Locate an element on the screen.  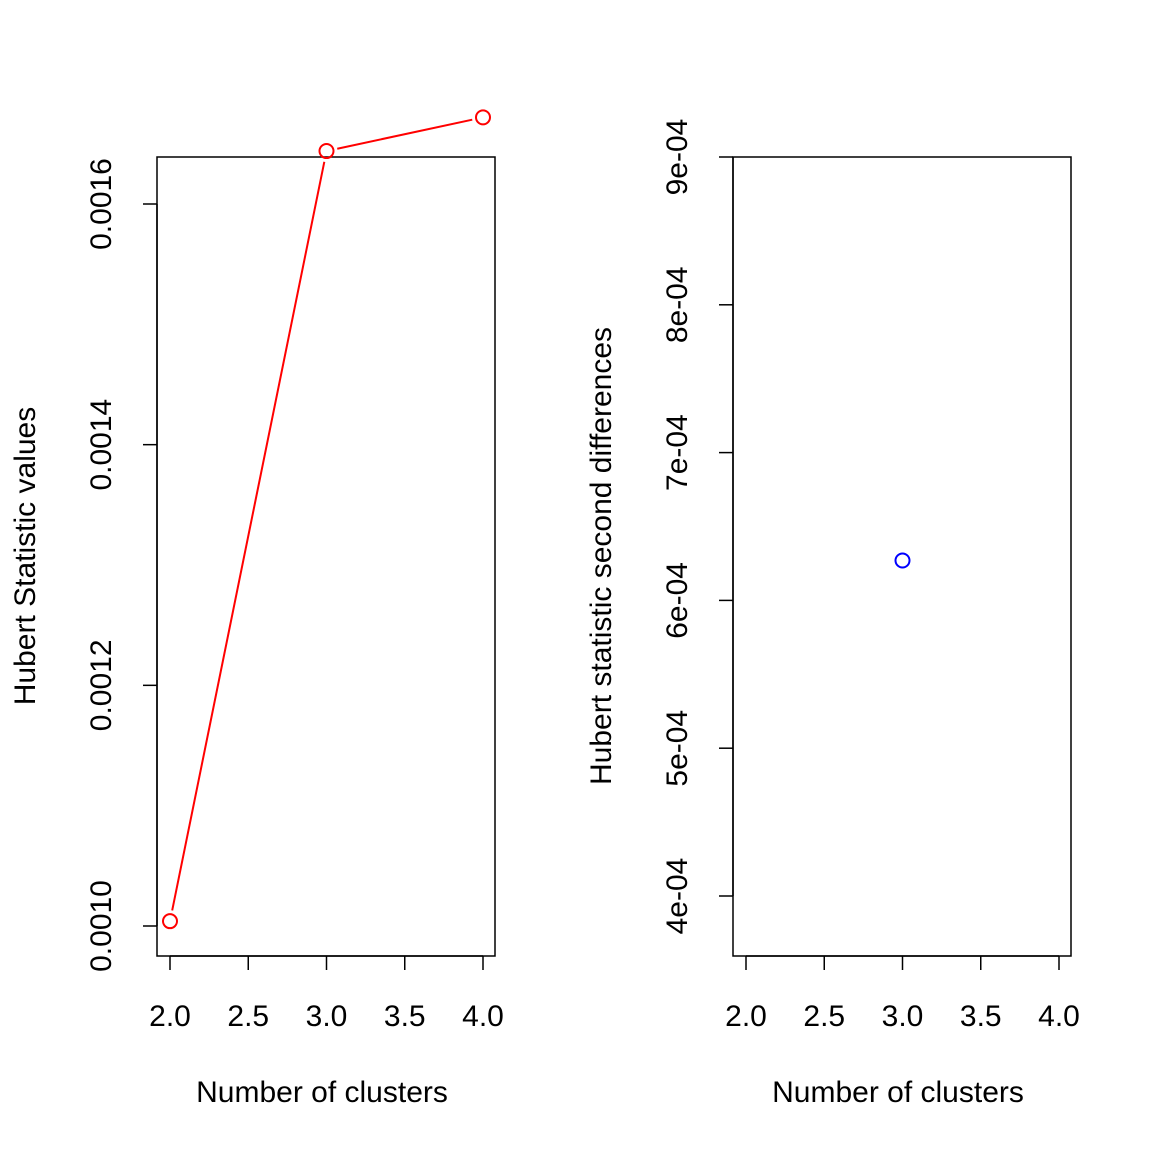
y-tick-label: 0.0014 is located at coordinates (101, 445).